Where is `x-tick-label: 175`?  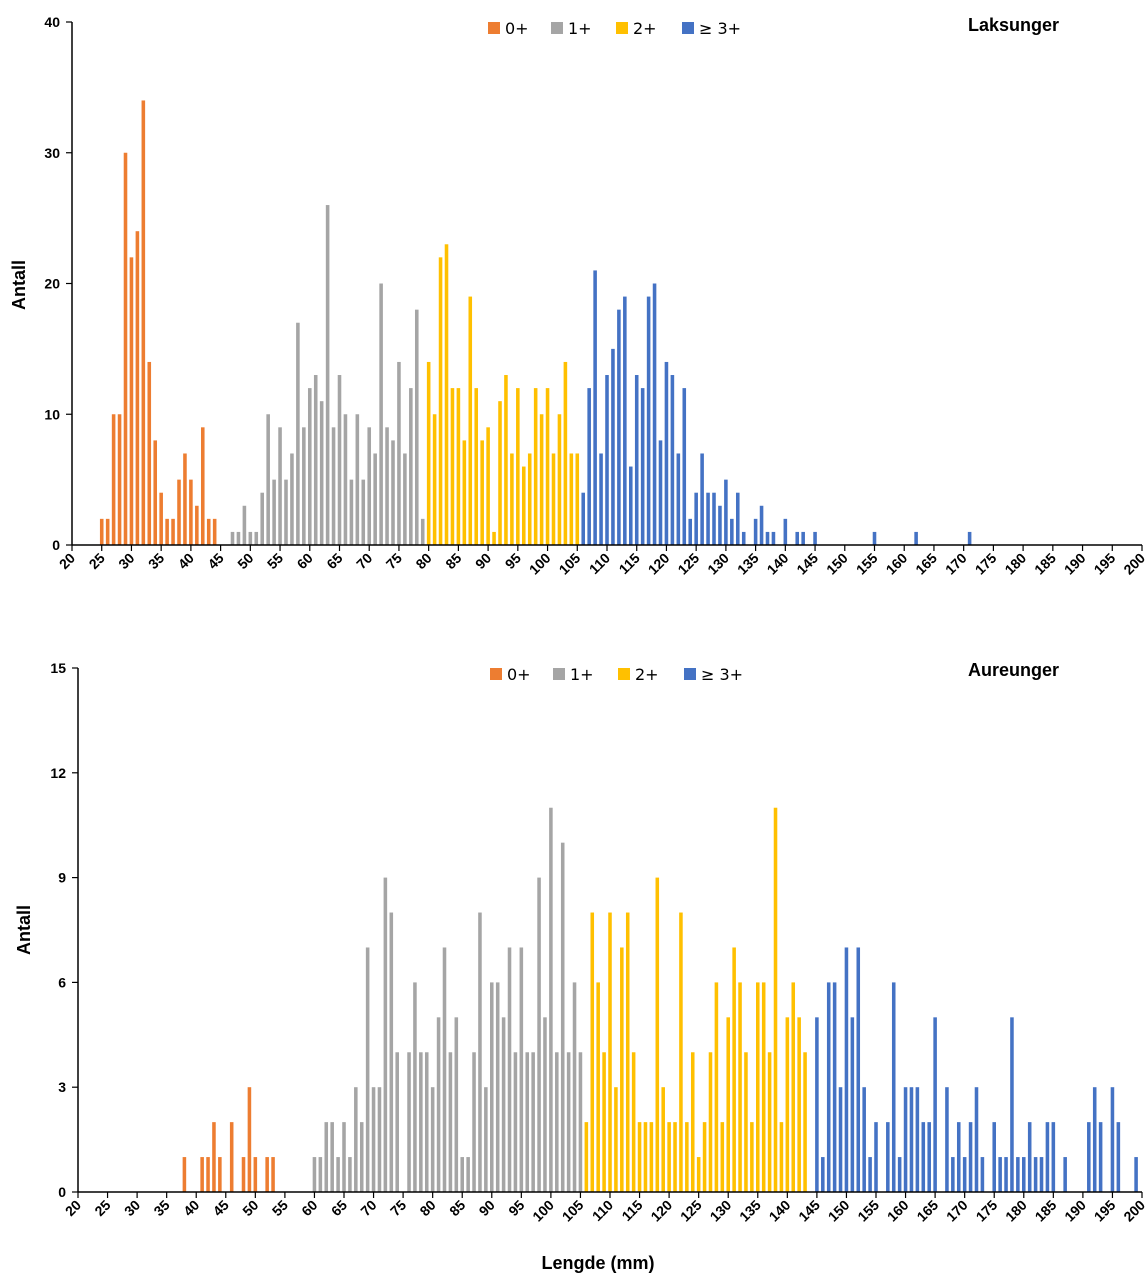 x-tick-label: 175 is located at coordinates (986, 564).